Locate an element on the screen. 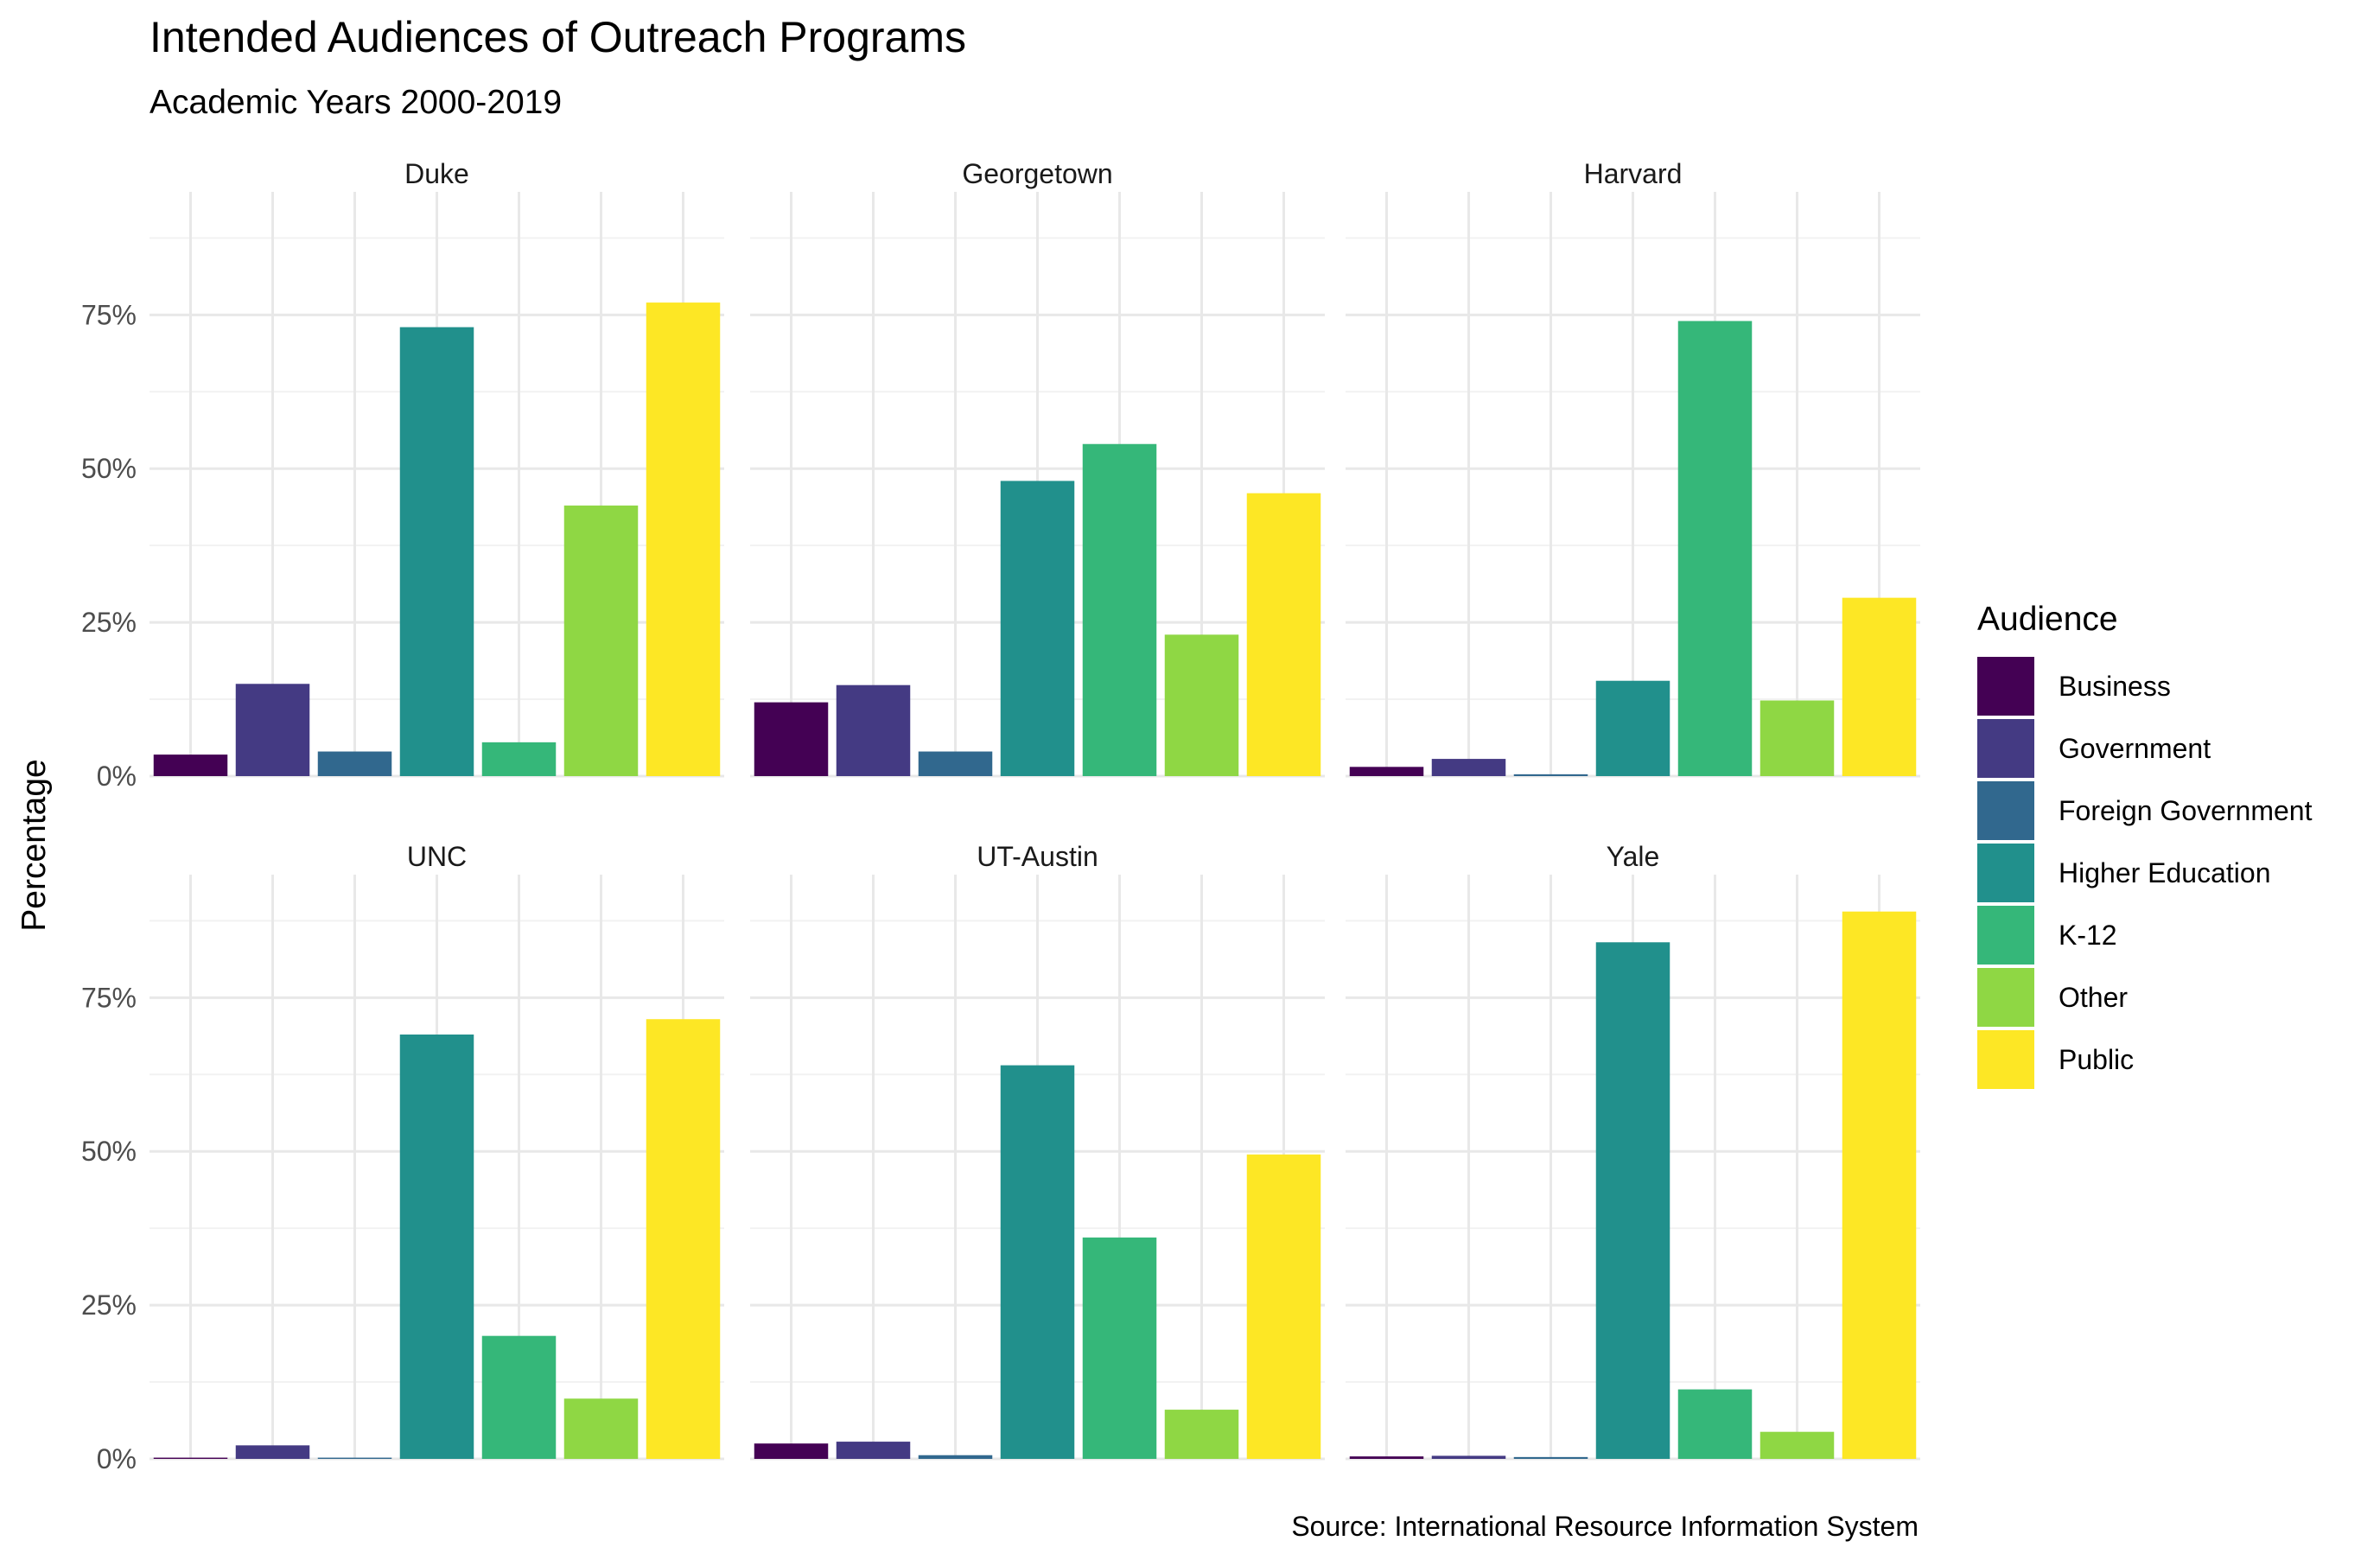 The image size is (2380, 1560). panel-ut-austin: UT-Austin is located at coordinates (1037, 1151).